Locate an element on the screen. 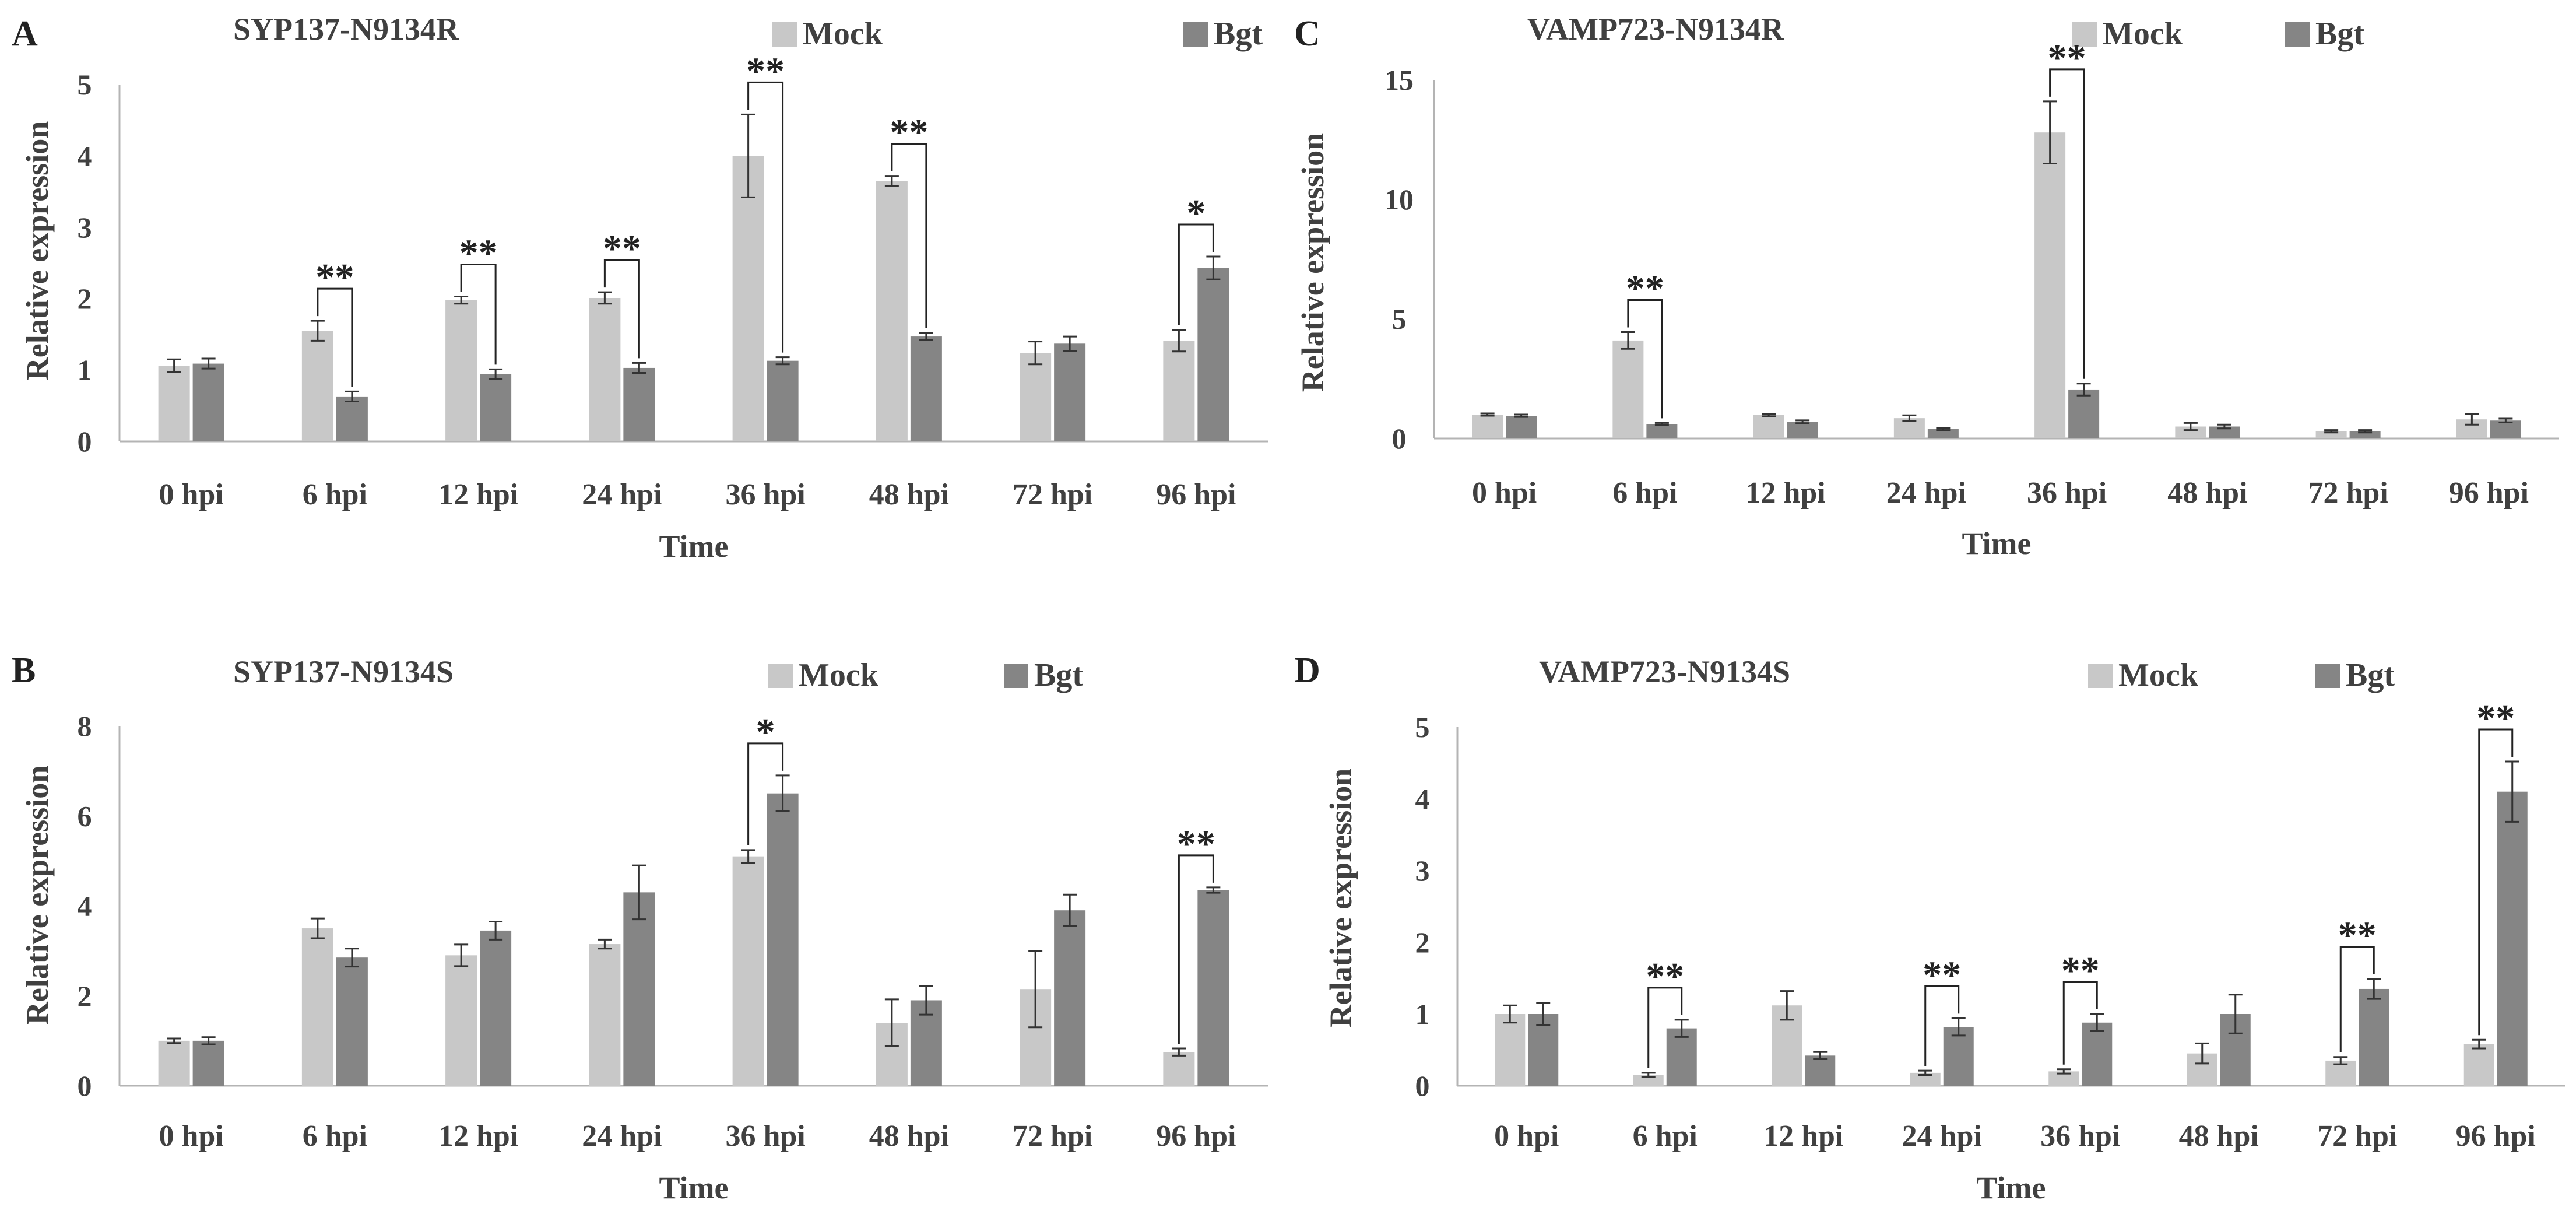 The height and width of the screenshot is (1214, 2576). panel-letter: B is located at coordinates (24, 671).